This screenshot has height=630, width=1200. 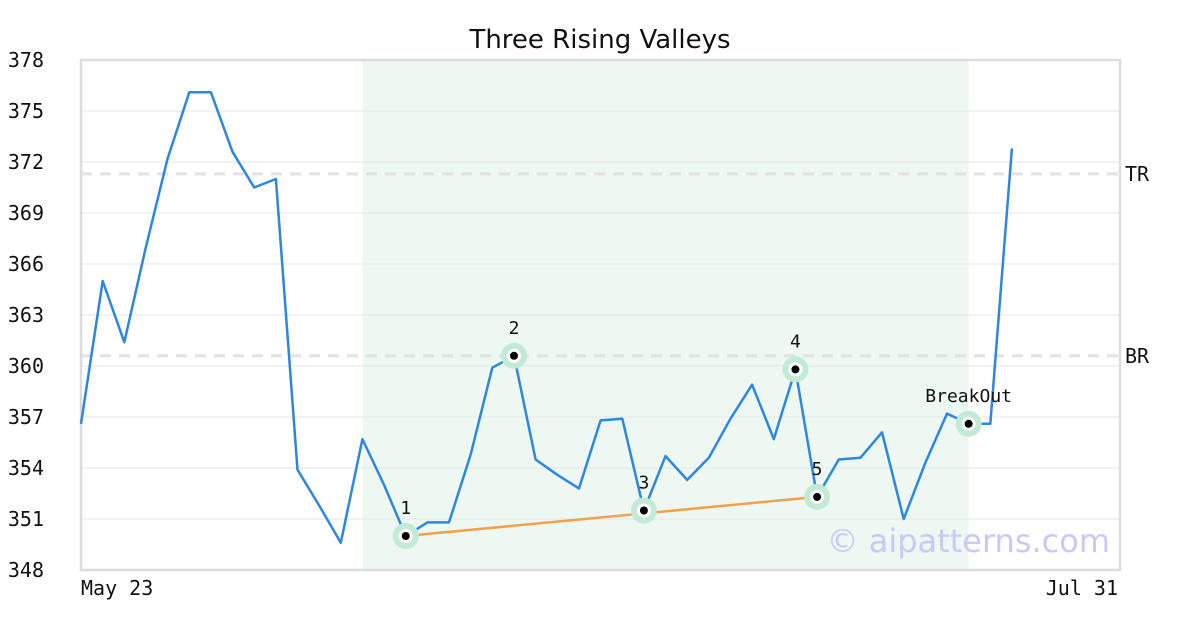 I want to click on trendline, so click(x=611, y=516).